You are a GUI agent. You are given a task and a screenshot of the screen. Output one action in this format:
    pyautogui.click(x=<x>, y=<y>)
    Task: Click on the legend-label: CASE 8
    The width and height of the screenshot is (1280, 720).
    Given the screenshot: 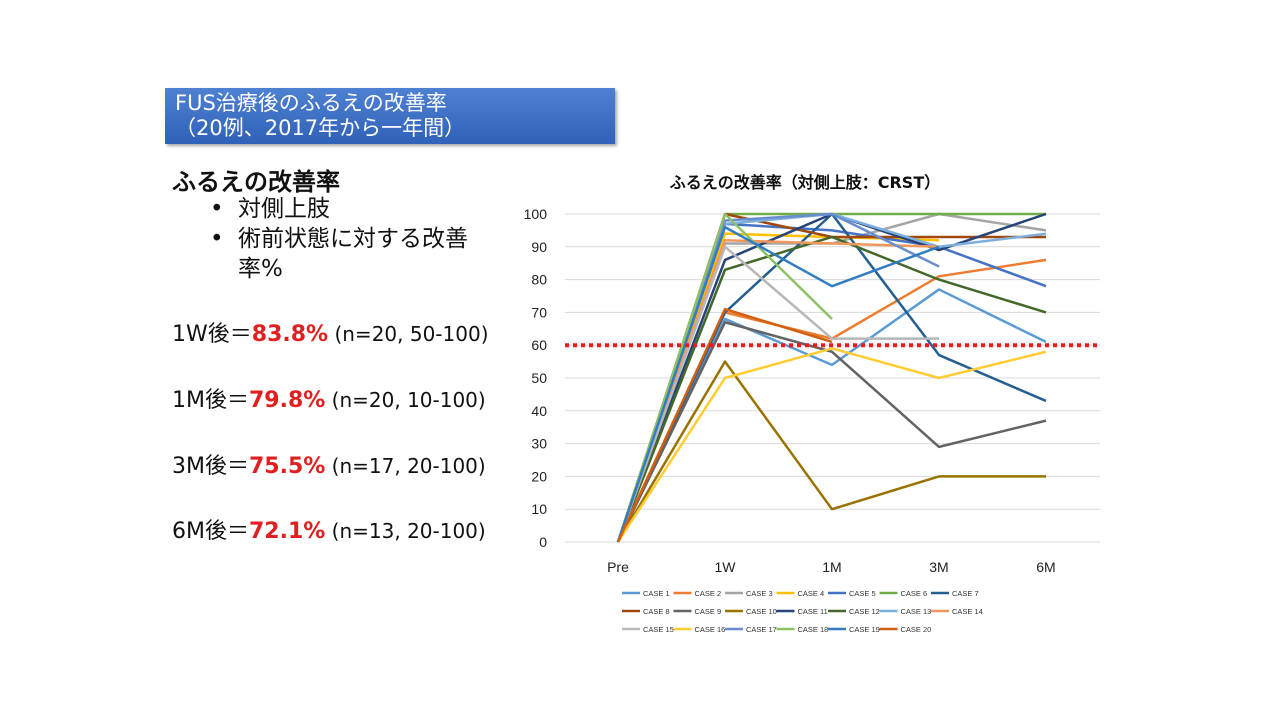 What is the action you would take?
    pyautogui.click(x=656, y=611)
    